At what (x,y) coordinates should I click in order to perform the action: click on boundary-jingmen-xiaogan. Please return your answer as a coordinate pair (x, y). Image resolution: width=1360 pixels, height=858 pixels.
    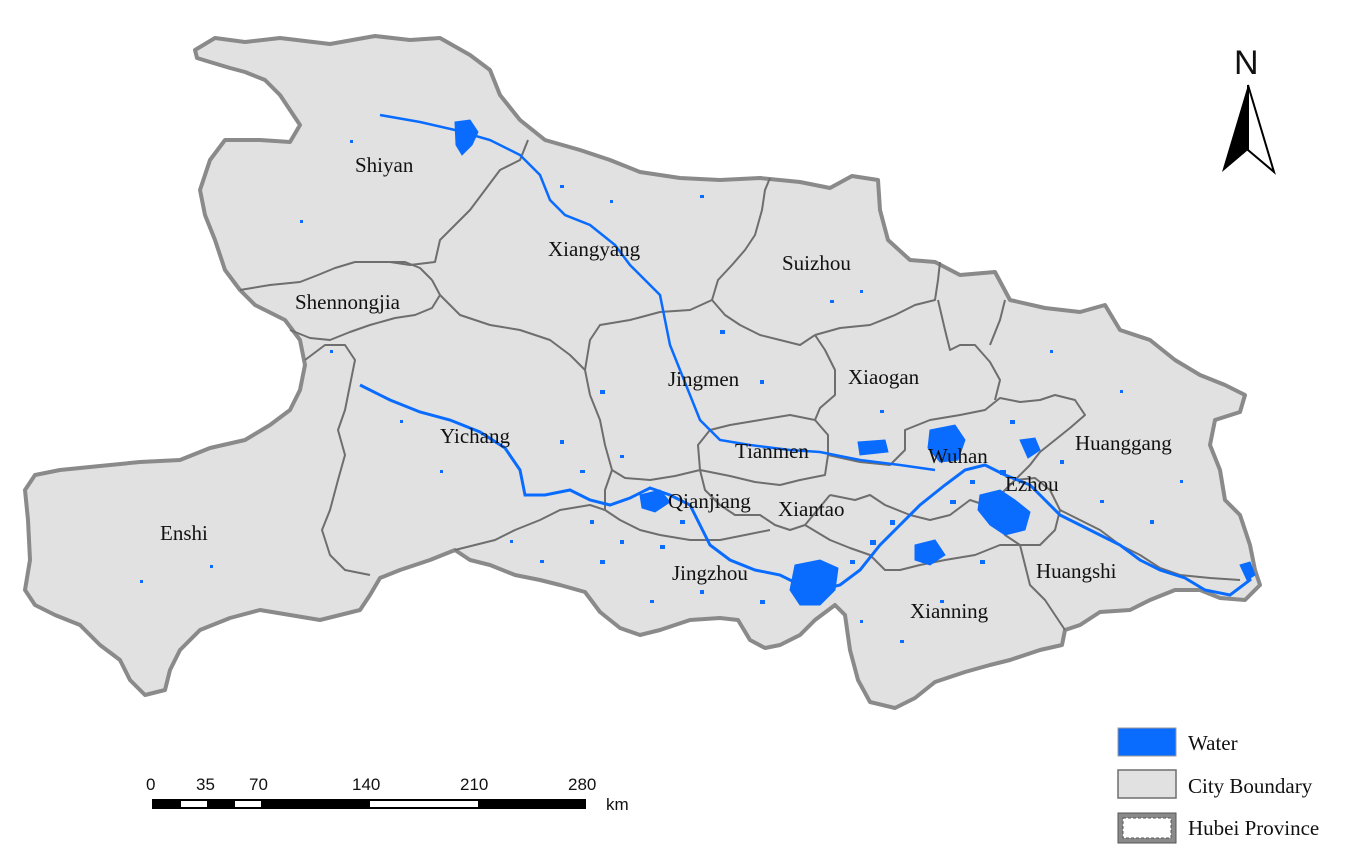
    Looking at the image, I should click on (825, 377).